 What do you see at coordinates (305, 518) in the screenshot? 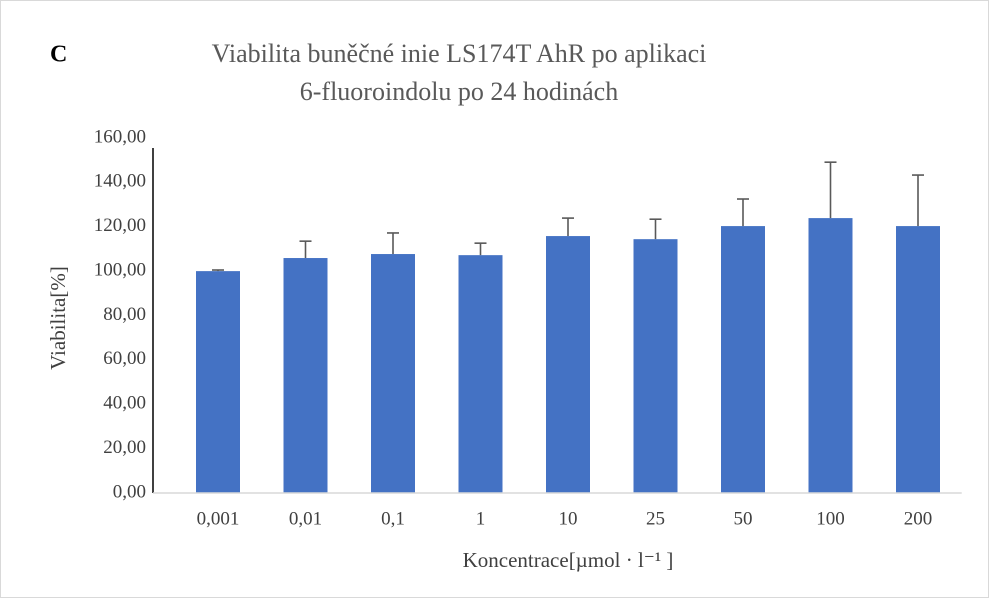
I see `x-tick-label: 0,01` at bounding box center [305, 518].